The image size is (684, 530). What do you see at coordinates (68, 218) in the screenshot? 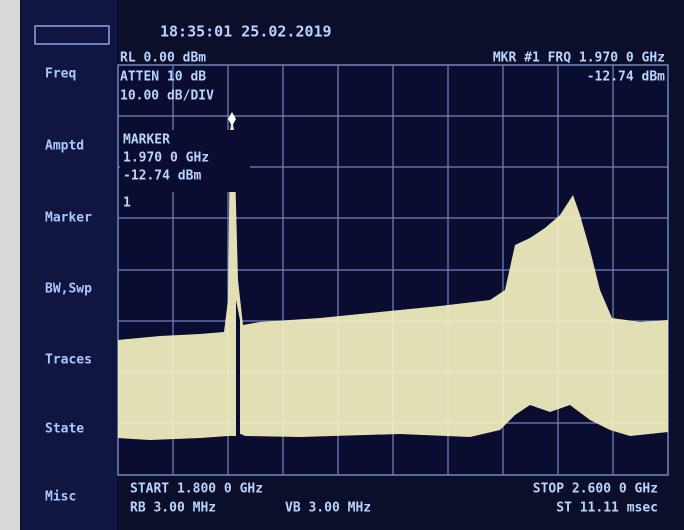
I see `softkey: Marker` at bounding box center [68, 218].